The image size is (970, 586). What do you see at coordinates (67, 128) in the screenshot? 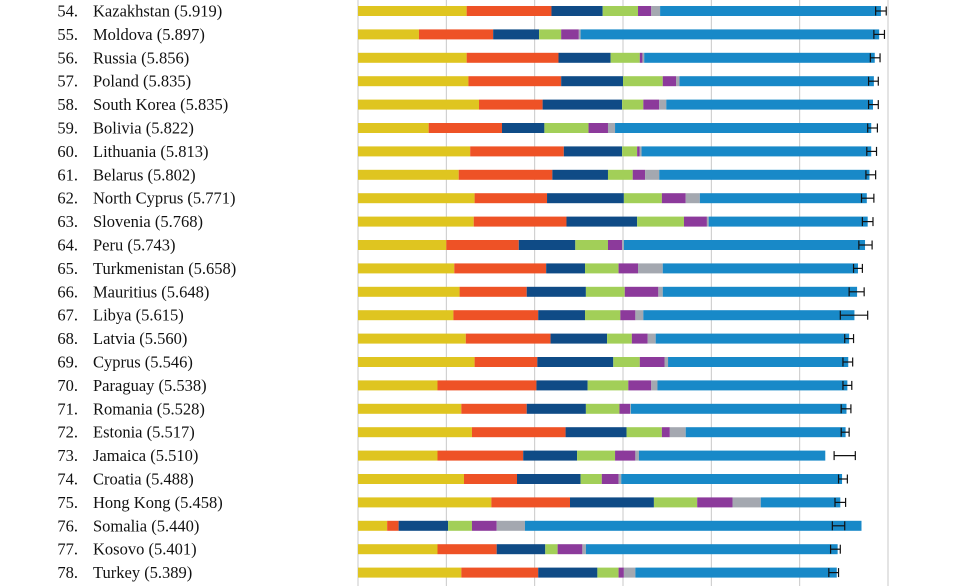
I see `row-rank: 59.` at bounding box center [67, 128].